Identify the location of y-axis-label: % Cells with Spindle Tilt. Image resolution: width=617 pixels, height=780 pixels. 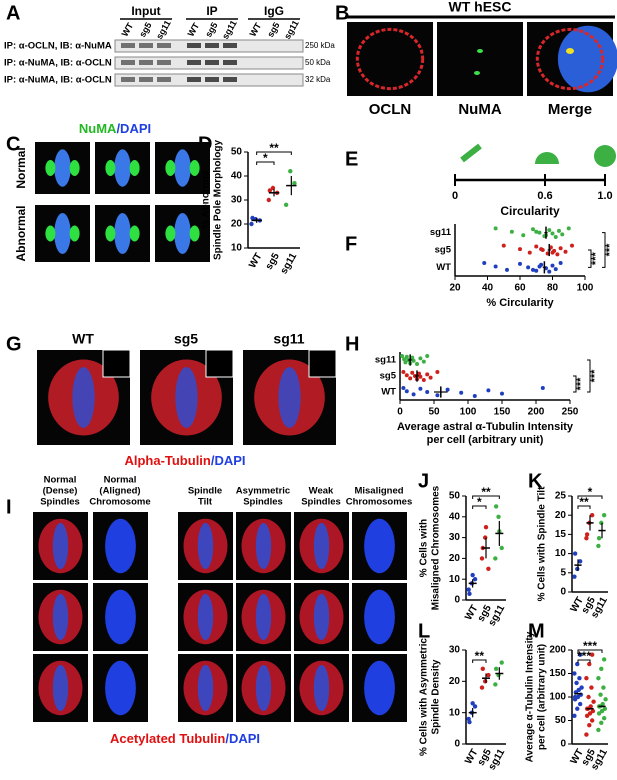
(542, 543).